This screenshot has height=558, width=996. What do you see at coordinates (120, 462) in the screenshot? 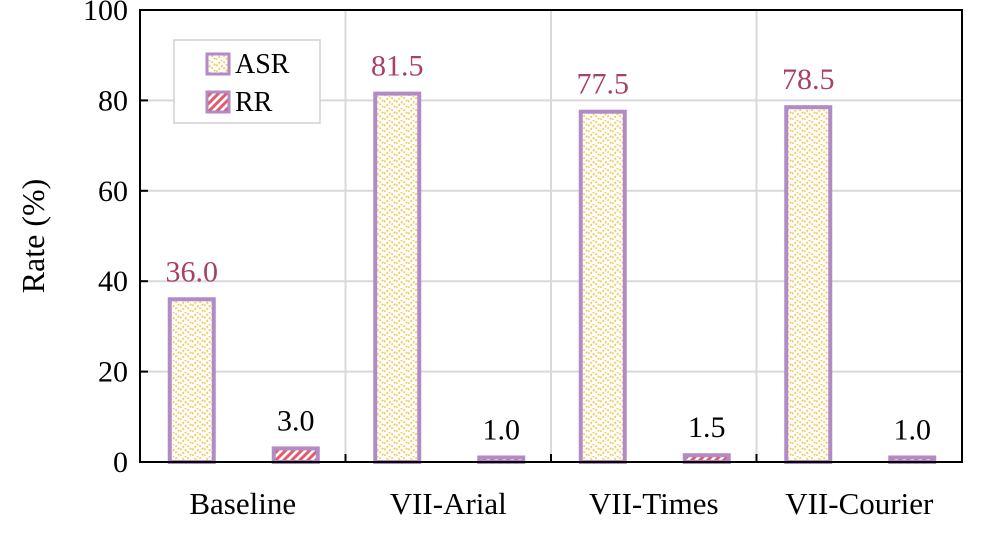
I see `y-tick-label: 0` at bounding box center [120, 462].